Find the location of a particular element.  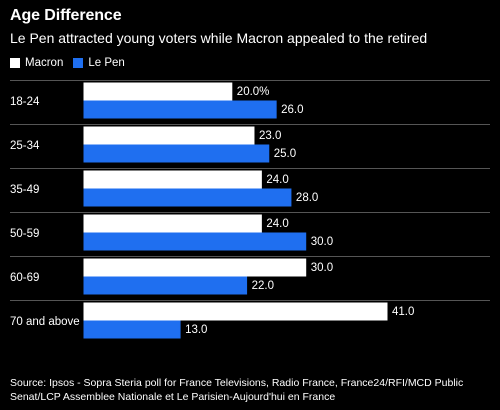

value-label-macron: 23.0 is located at coordinates (270, 136).